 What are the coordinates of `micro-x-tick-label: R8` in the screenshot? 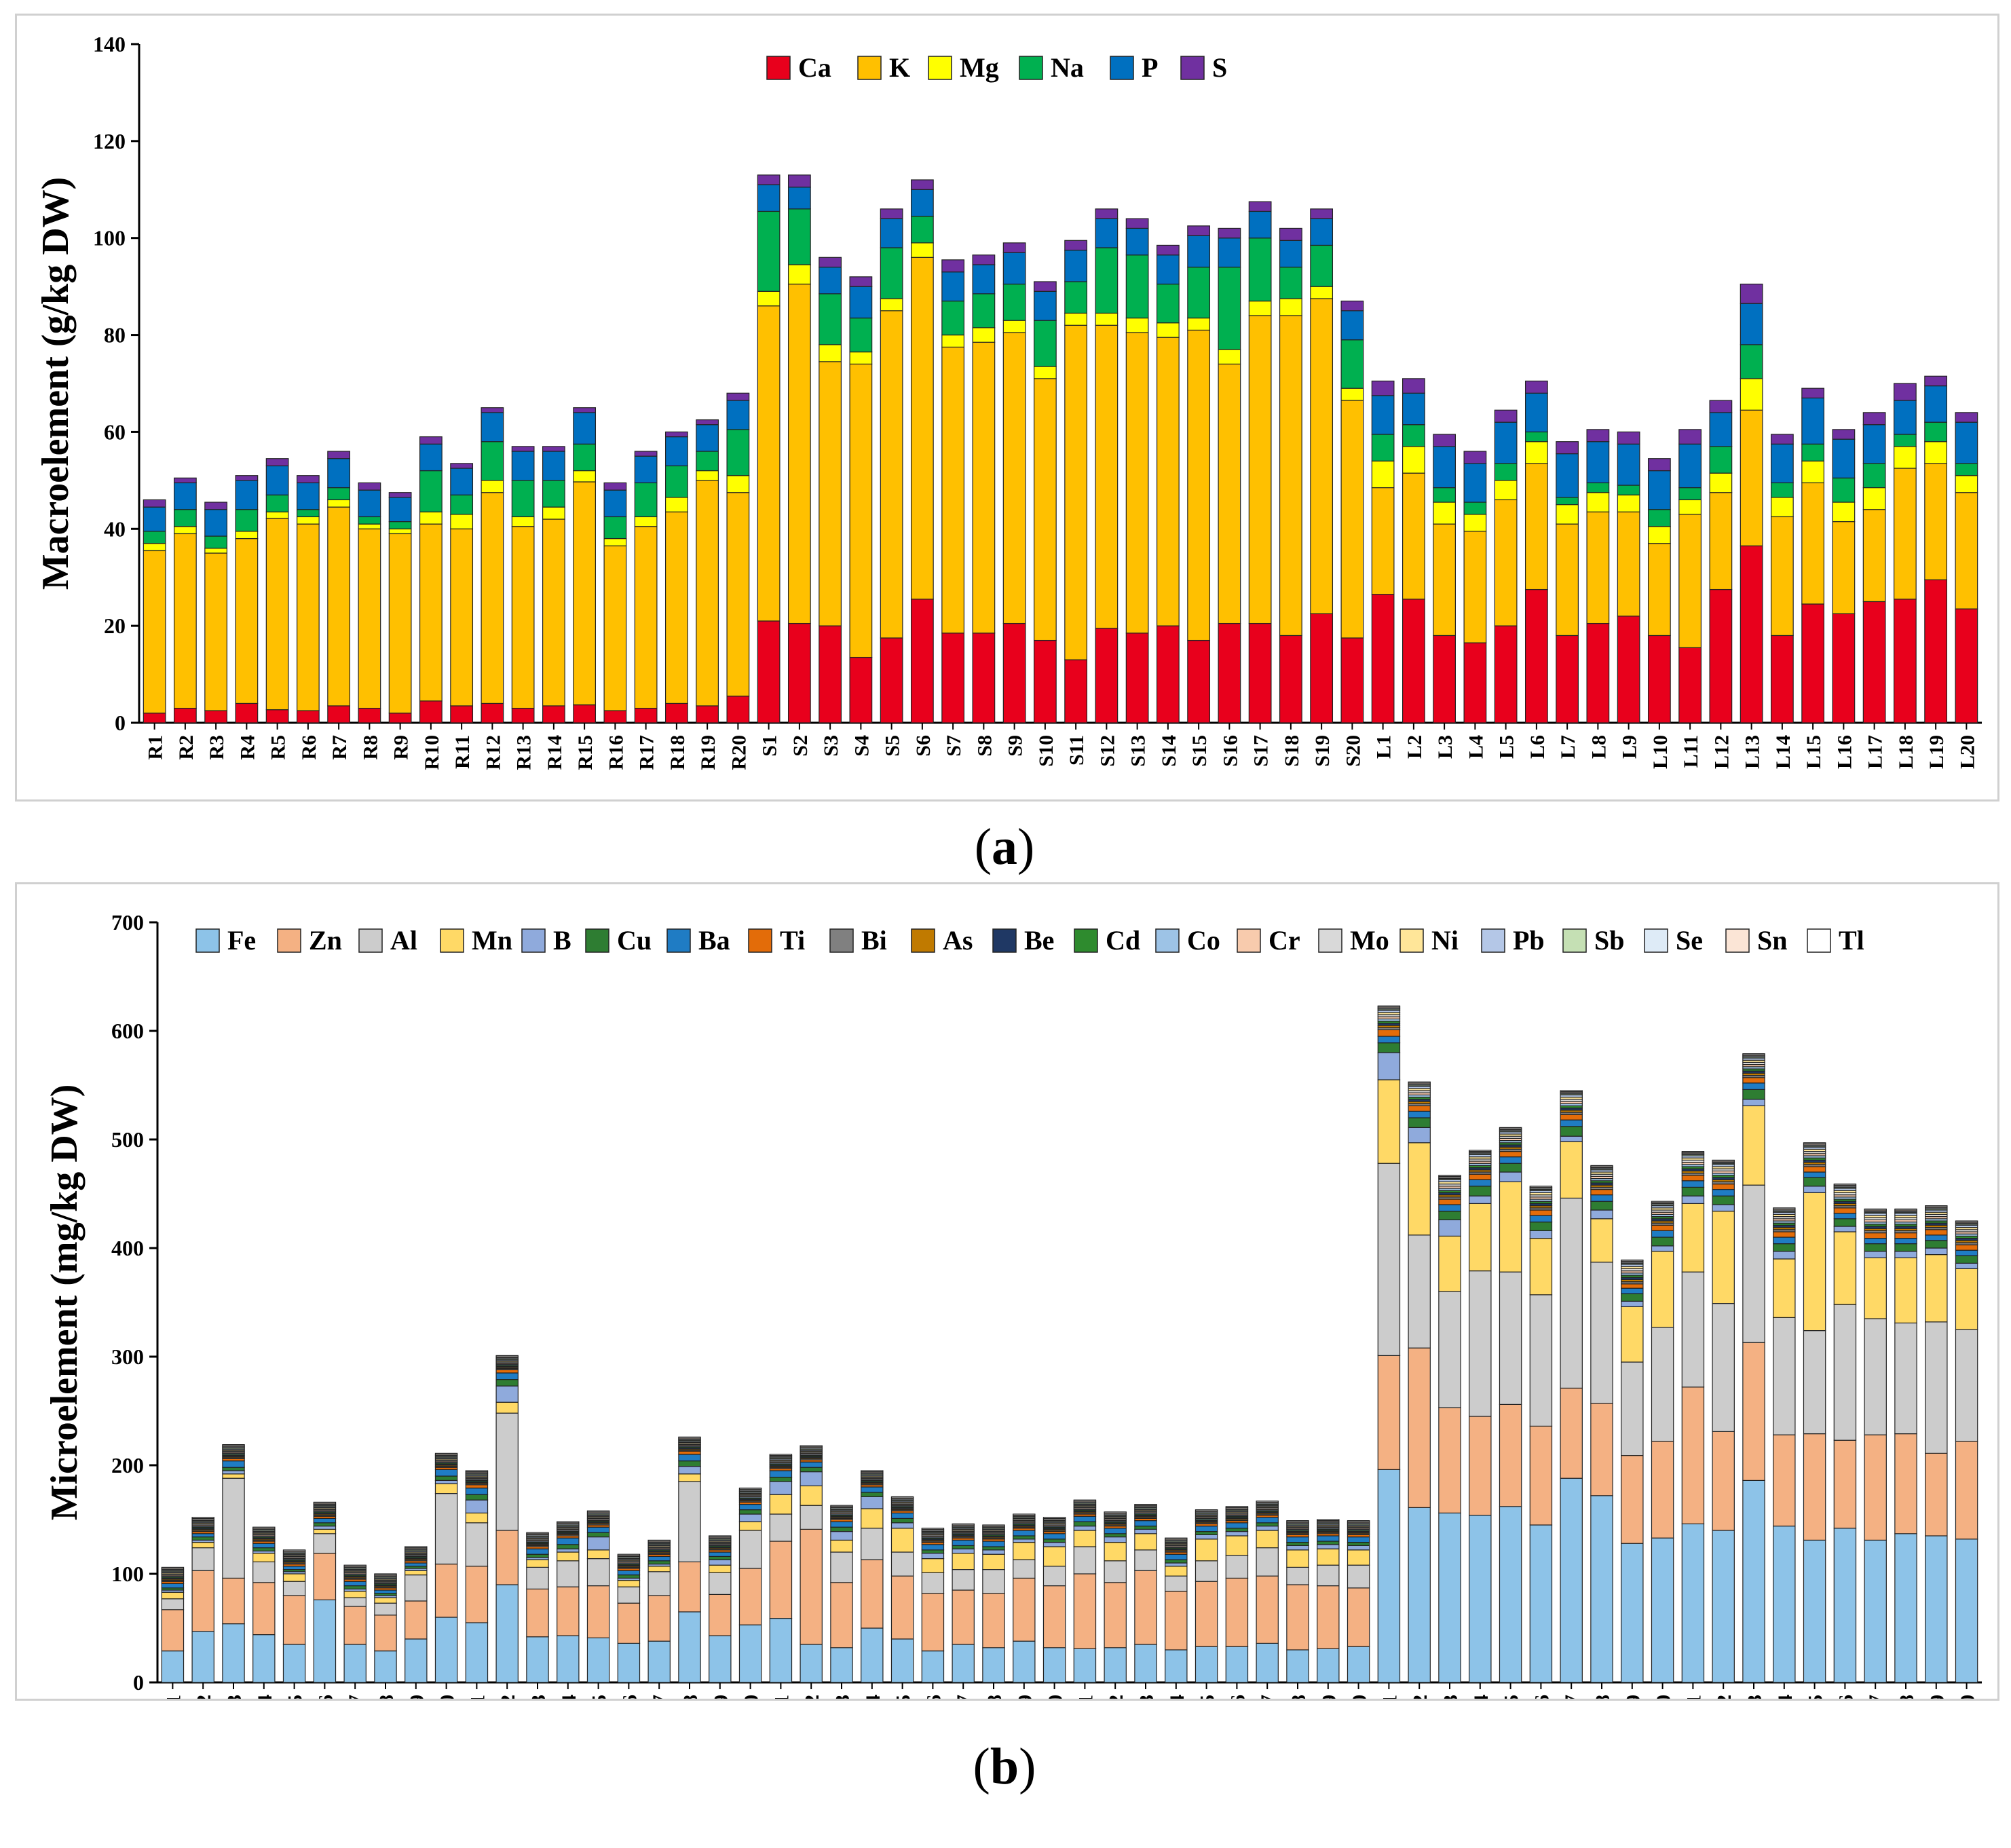 It's located at (386, 1697).